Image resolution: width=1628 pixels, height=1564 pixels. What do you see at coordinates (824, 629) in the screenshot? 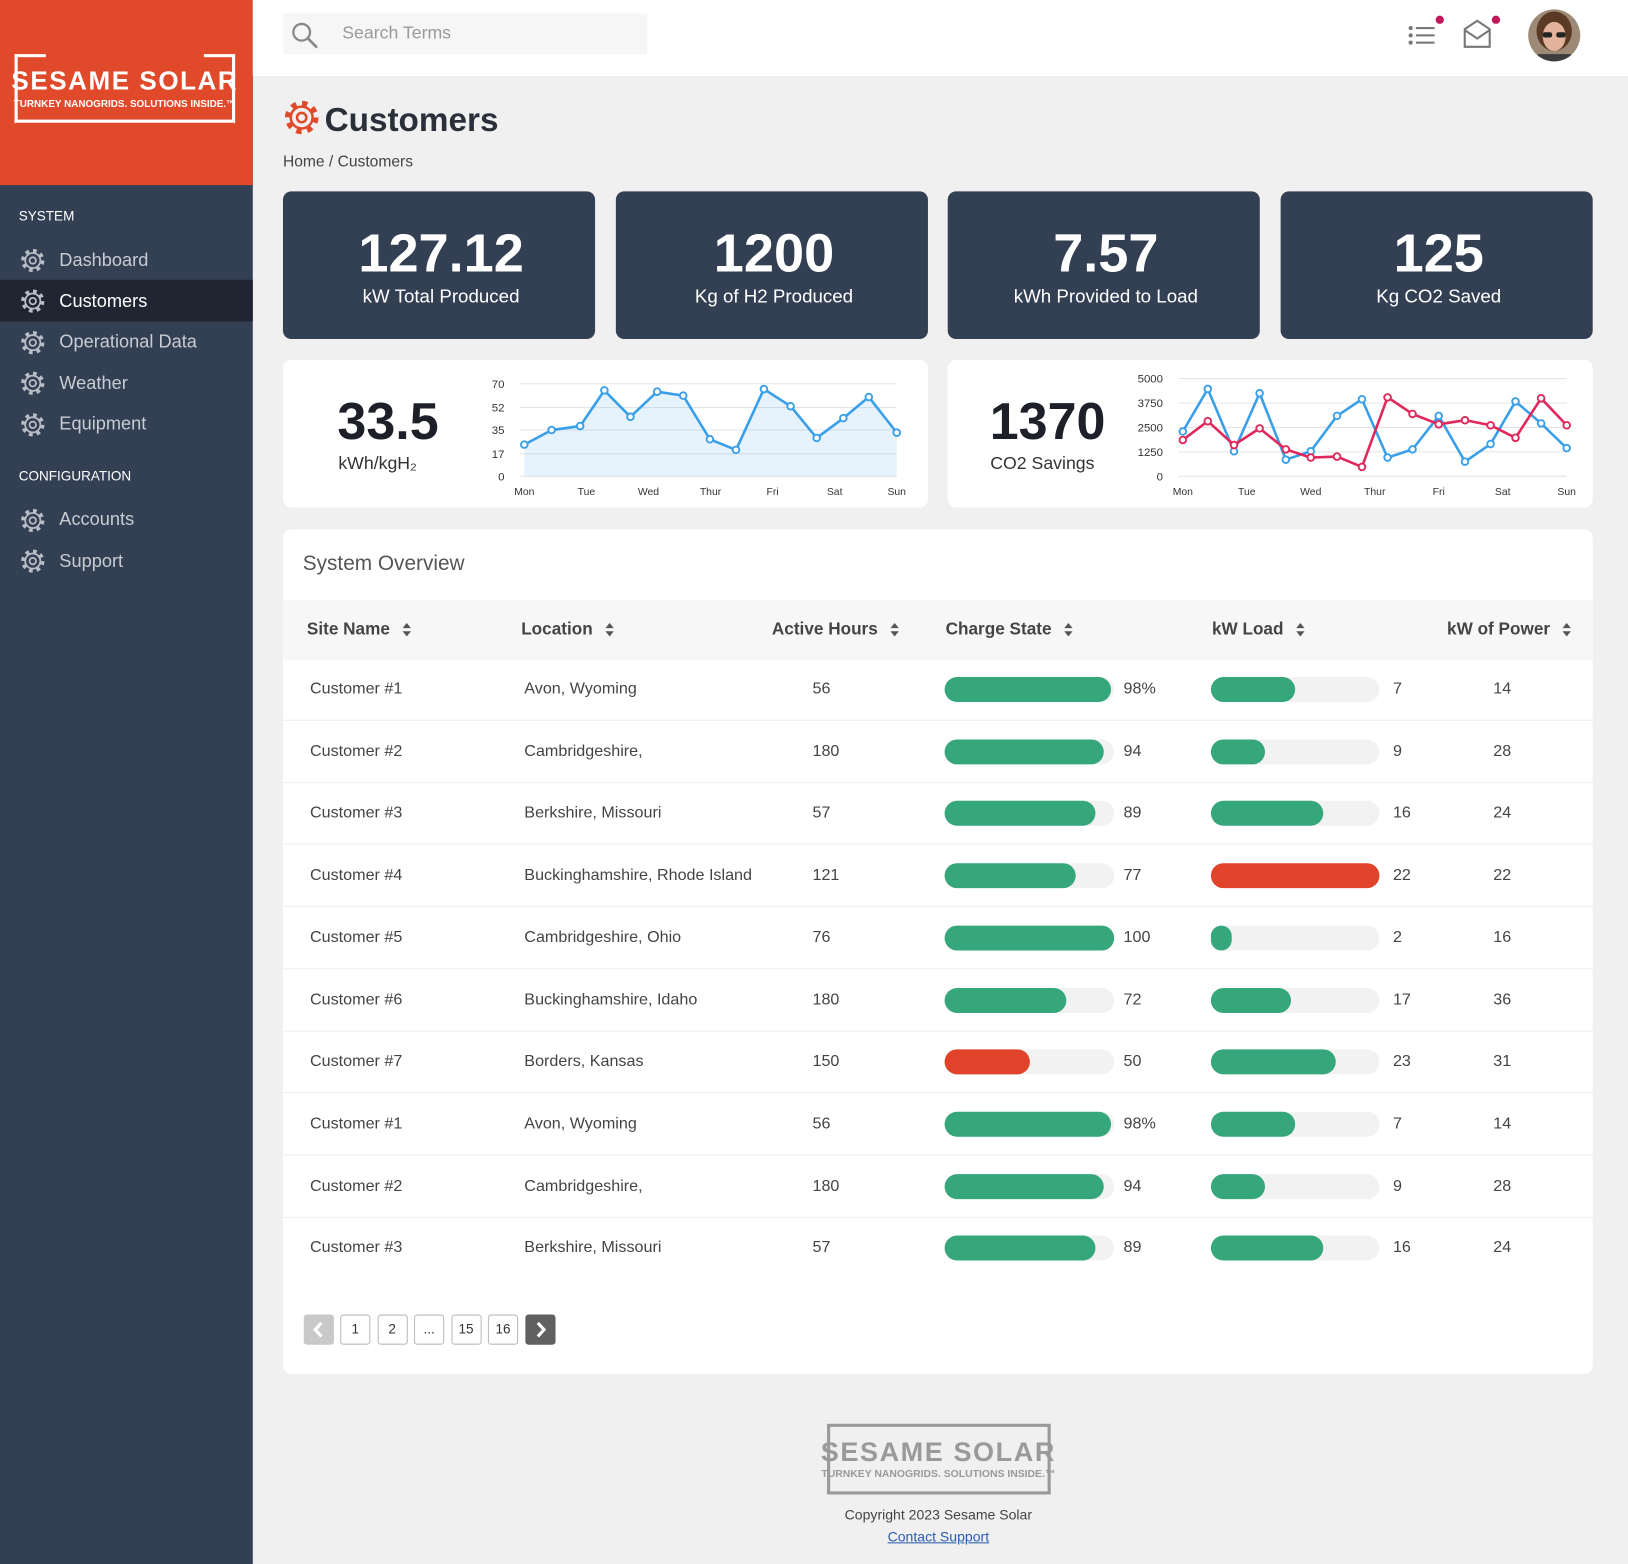
I see `column-header: Active Hours` at bounding box center [824, 629].